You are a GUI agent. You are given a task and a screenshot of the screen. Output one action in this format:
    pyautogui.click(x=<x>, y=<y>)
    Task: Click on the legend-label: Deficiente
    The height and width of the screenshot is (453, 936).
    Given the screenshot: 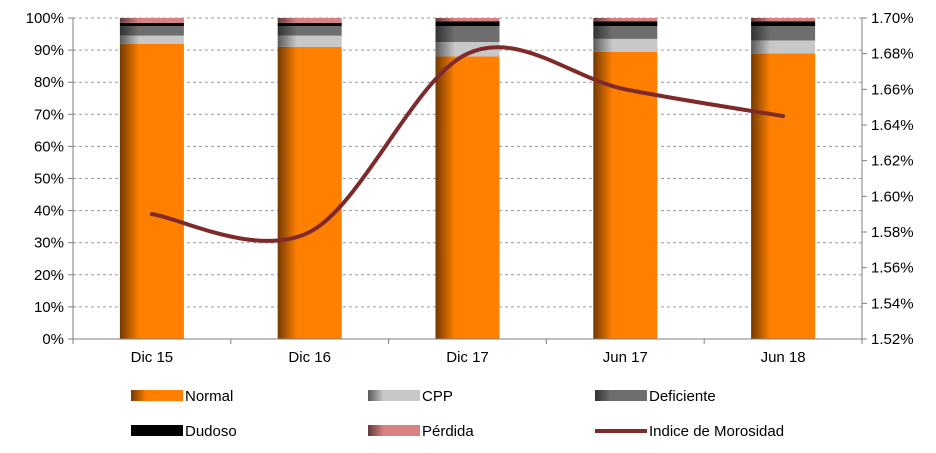 What is the action you would take?
    pyautogui.click(x=682, y=396)
    